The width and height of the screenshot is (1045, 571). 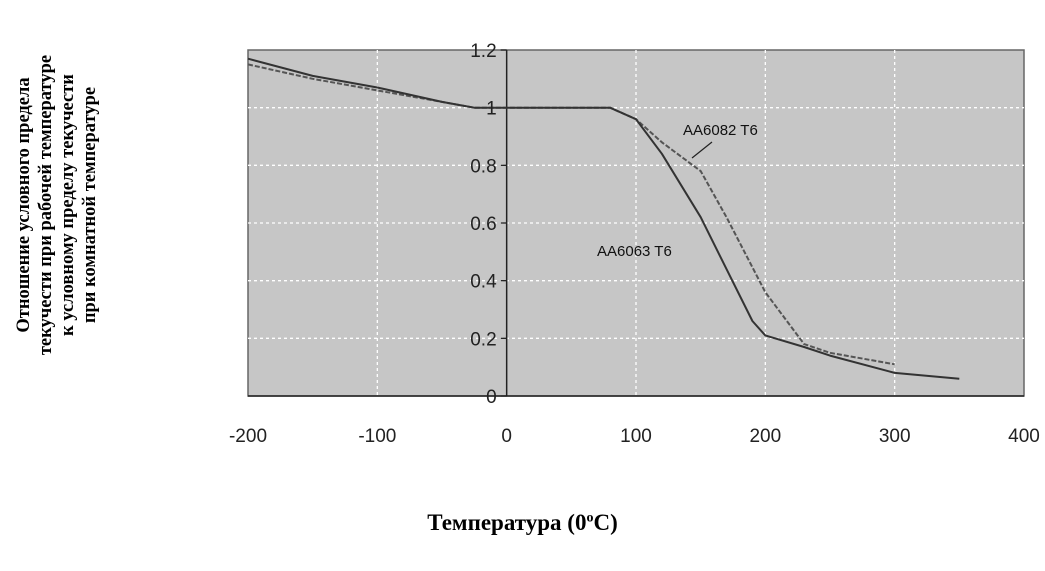 I want to click on x-tick-label: 300, so click(x=895, y=436).